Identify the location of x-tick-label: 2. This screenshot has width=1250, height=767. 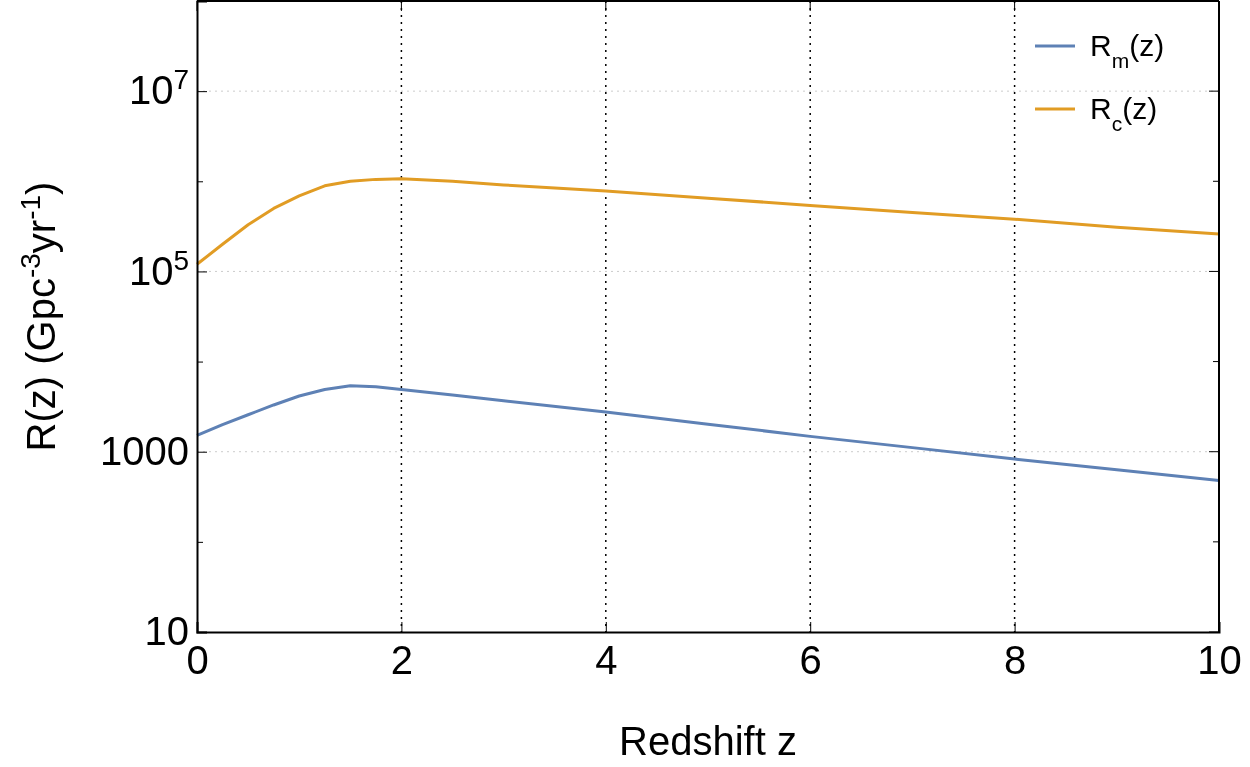
(402, 660).